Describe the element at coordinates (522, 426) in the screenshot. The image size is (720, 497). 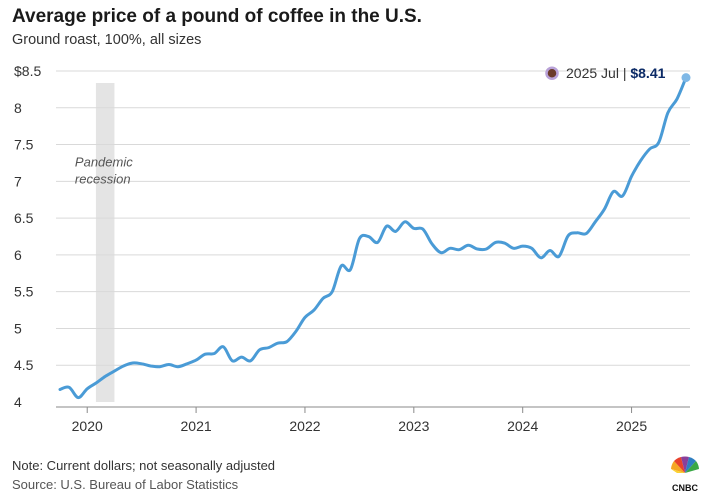
I see `x-tick-label: 2024` at that location.